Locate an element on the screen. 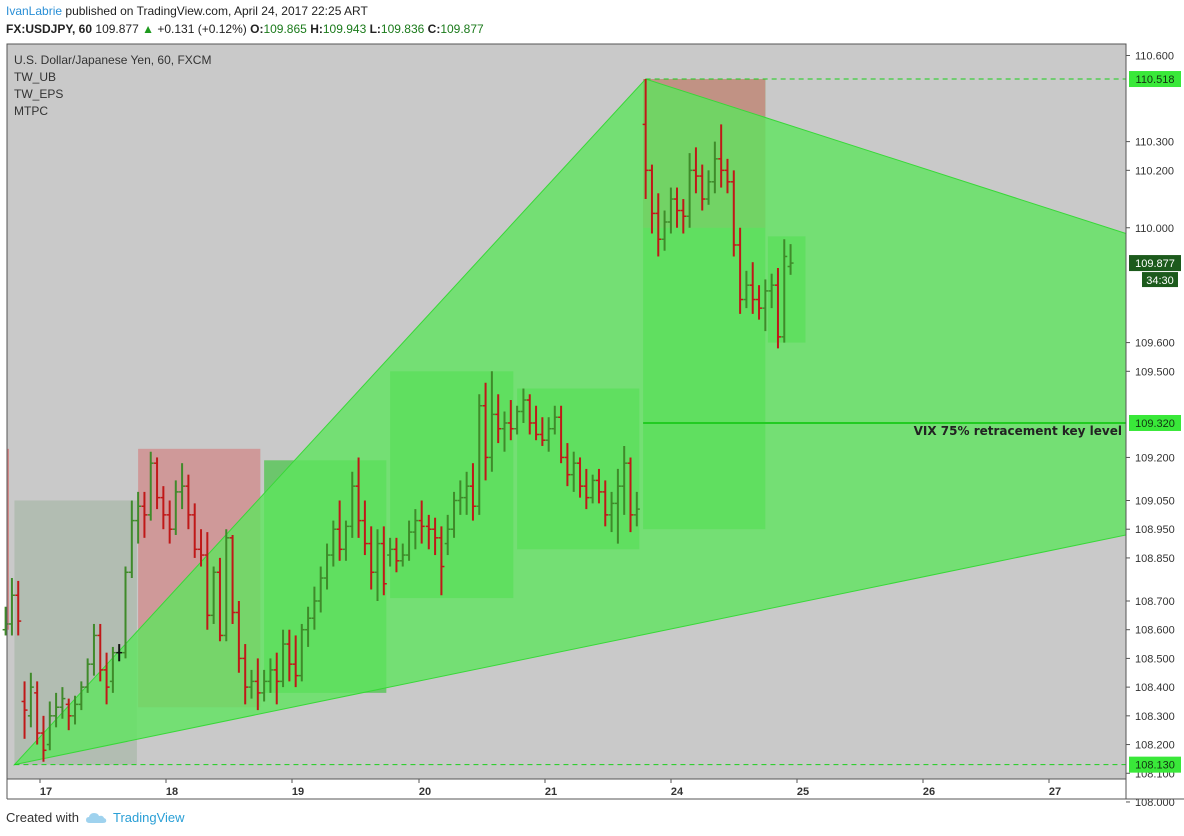  countdown-bg is located at coordinates (1160, 280).